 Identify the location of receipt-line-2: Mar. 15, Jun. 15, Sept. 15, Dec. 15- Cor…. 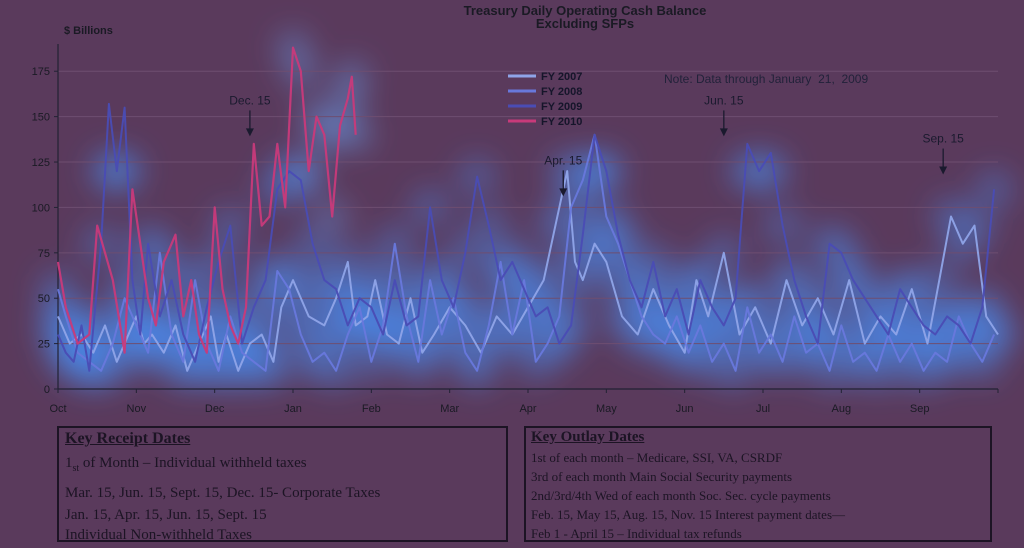
(223, 493).